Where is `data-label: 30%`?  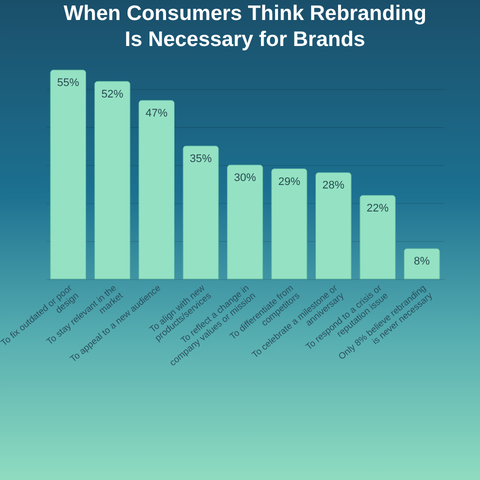 data-label: 30% is located at coordinates (245, 178).